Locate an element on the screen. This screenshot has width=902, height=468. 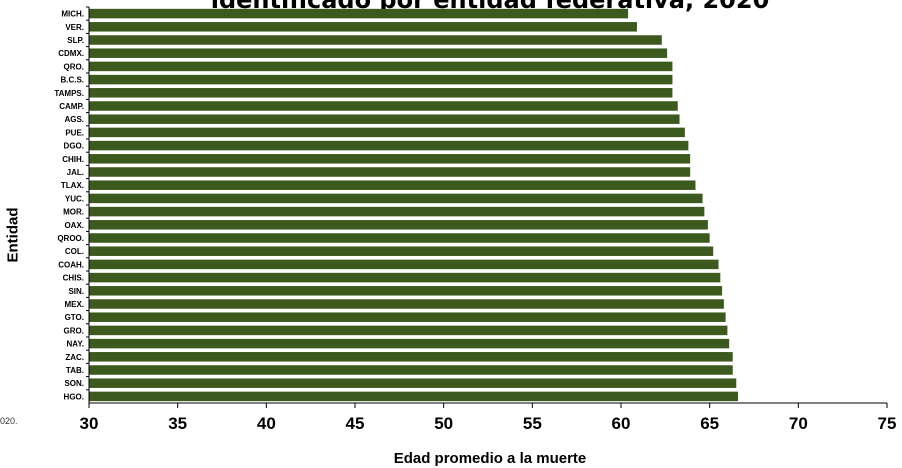
y-tick-label: GRO. is located at coordinates (74, 330).